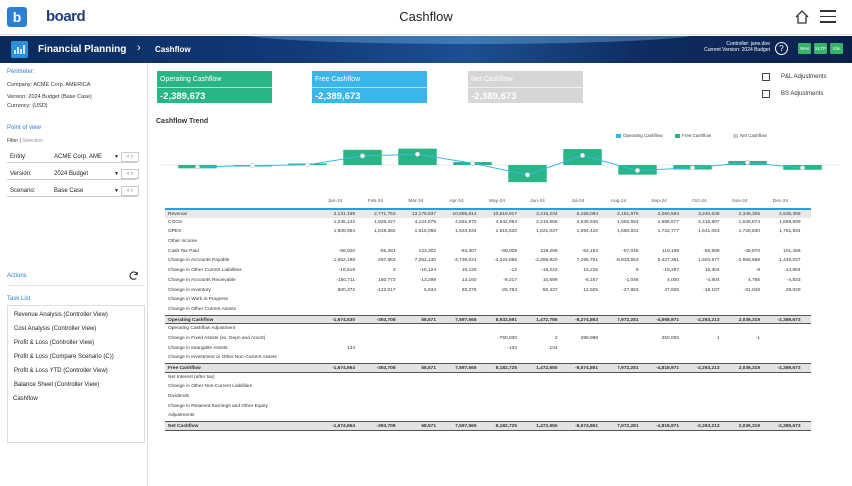 The image size is (852, 486). Describe the element at coordinates (54, 343) in the screenshot. I see `task-item: Profit & Loss (Controller View)` at that location.